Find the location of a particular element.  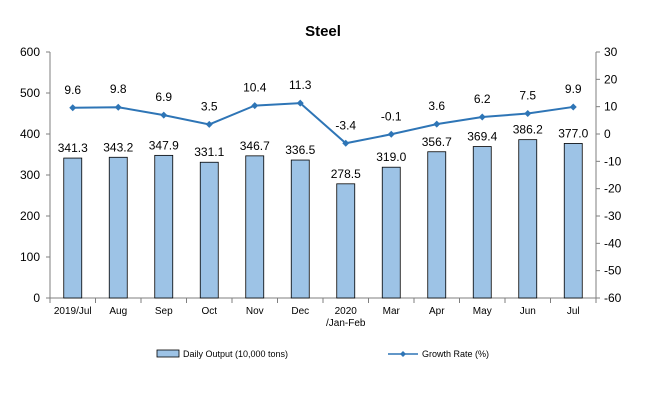

y-right-tick-label: -20 is located at coordinates (613, 189).